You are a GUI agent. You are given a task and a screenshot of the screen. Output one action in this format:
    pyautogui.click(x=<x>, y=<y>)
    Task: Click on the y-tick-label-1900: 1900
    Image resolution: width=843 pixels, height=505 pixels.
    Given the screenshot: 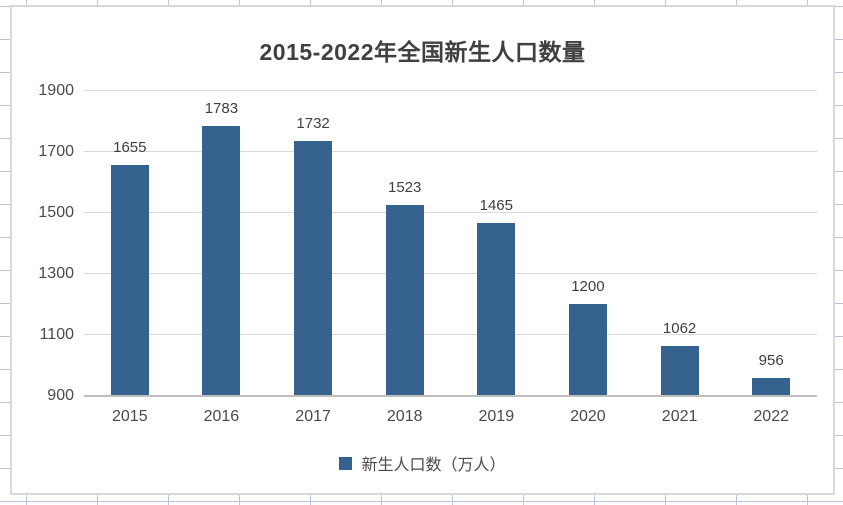 What is the action you would take?
    pyautogui.click(x=56, y=90)
    